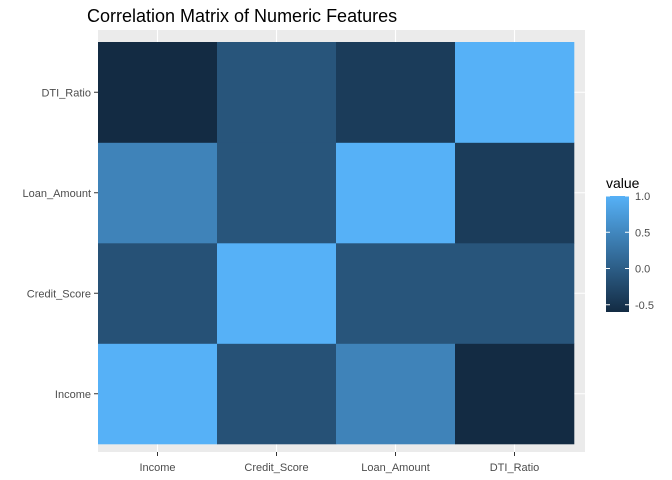  What do you see at coordinates (617, 254) in the screenshot?
I see `legend-colorbar` at bounding box center [617, 254].